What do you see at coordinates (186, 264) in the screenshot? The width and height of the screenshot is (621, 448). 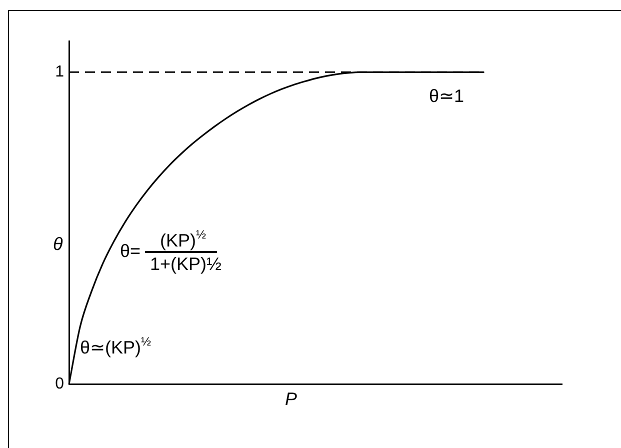 I see `annotation: 1+(KP)½` at bounding box center [186, 264].